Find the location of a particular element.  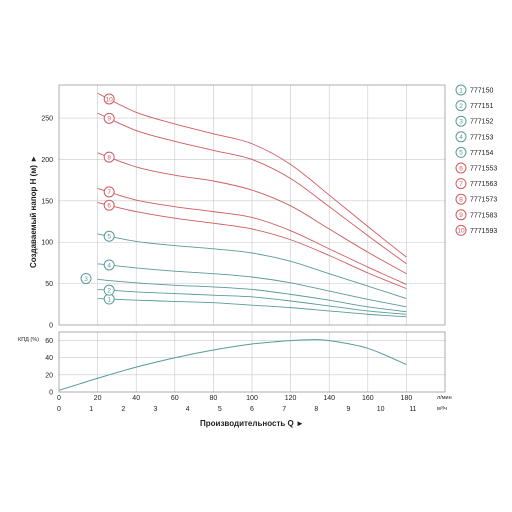

y-tick-label: 40 is located at coordinates (49, 358).